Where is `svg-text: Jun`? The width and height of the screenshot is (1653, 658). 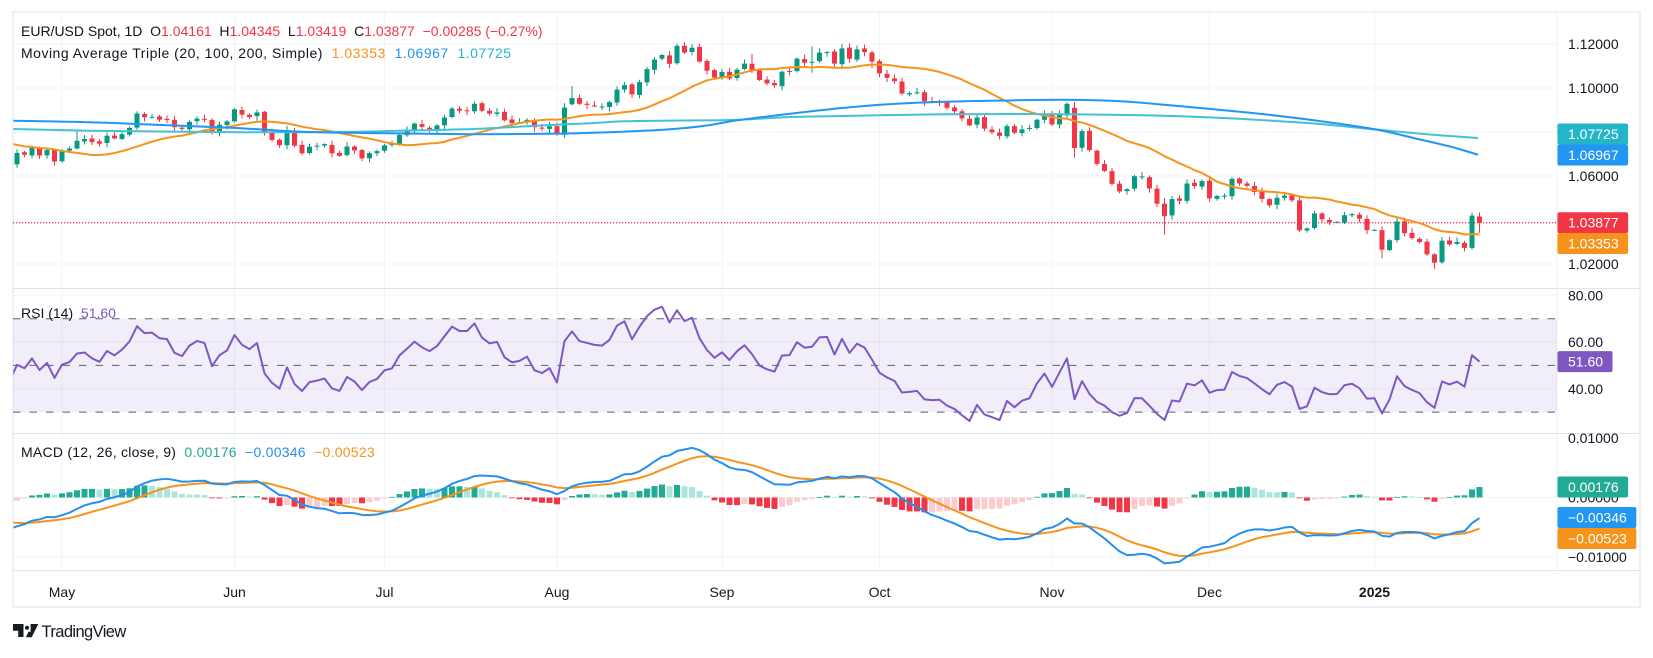 svg-text: Jun is located at coordinates (234, 592).